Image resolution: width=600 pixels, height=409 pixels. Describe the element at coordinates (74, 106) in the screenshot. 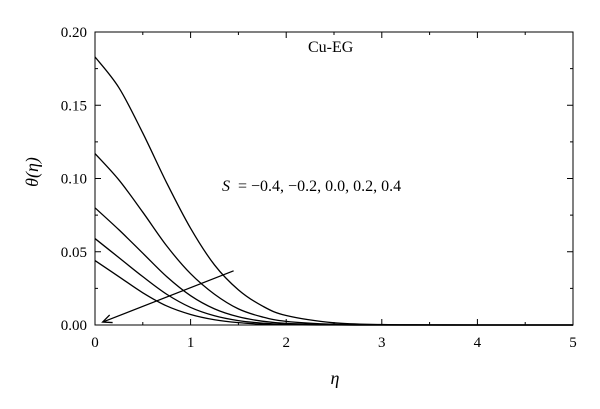

I see `y-tick-label: 0.15` at that location.